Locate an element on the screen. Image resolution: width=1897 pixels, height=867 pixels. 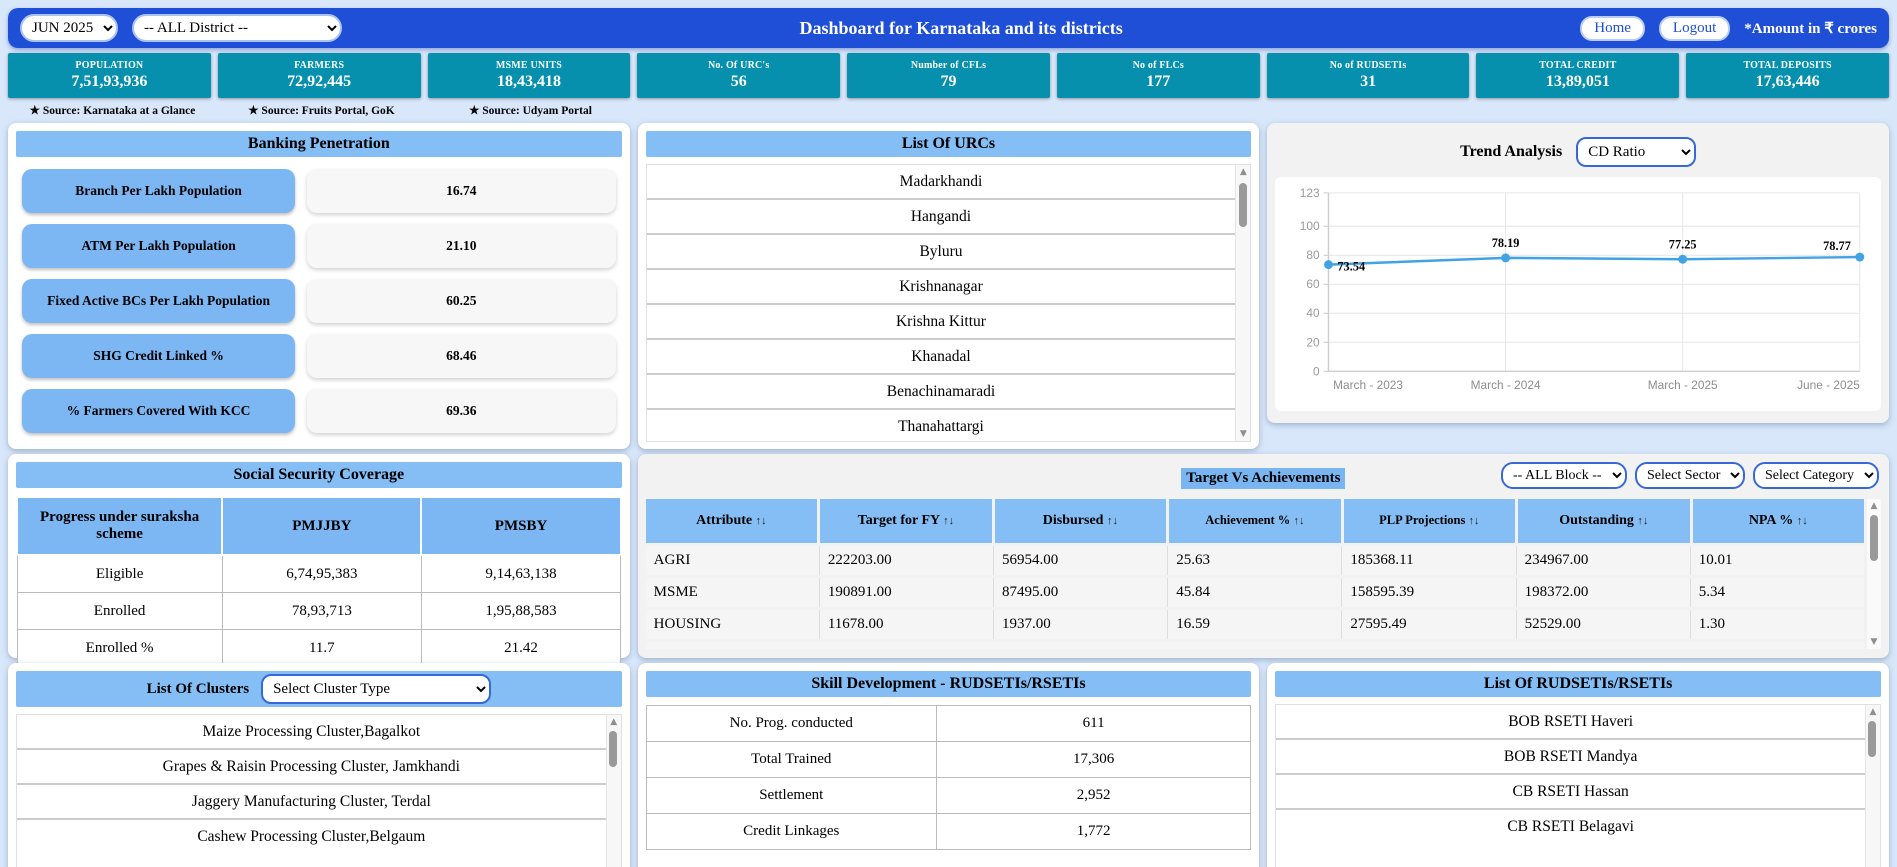
spacer is located at coordinates (1366, 110).